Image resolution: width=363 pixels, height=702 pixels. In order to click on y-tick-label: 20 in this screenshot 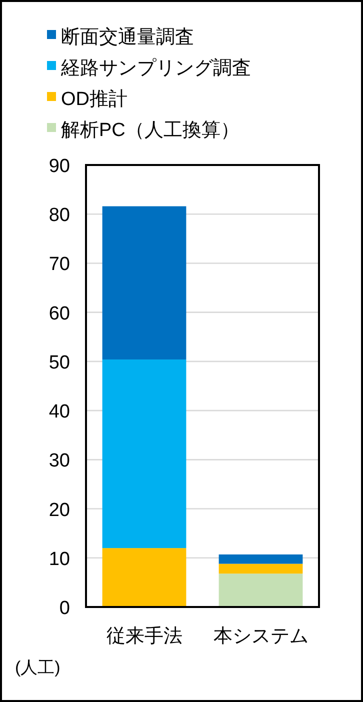, I will do `click(59, 510)`.